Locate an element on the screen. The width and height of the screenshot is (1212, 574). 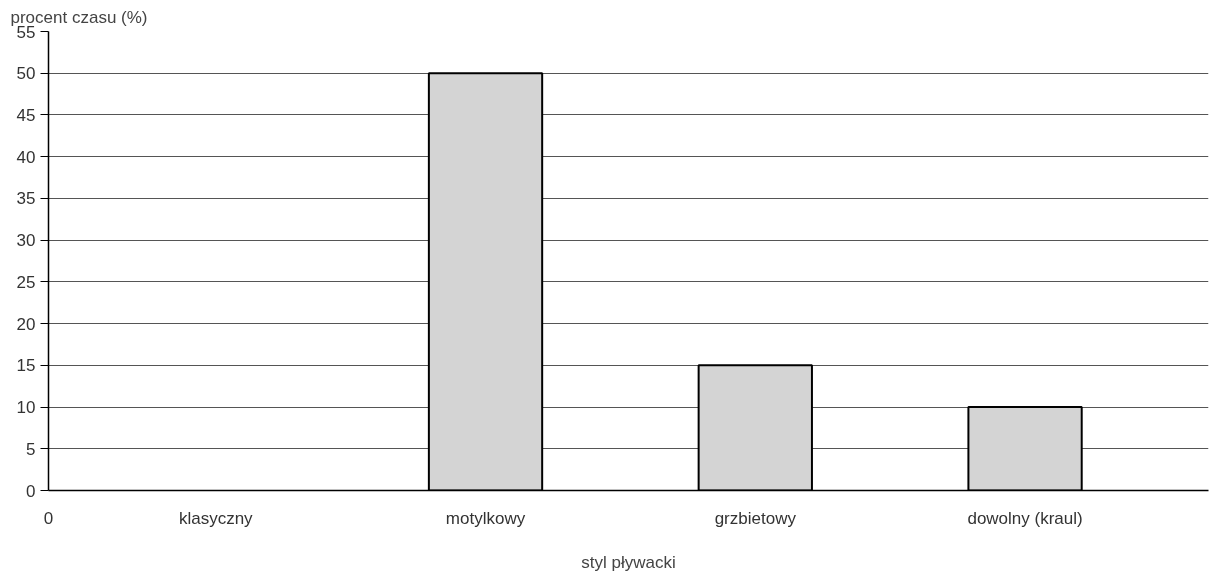
y-tick-label: 0 is located at coordinates (31, 491).